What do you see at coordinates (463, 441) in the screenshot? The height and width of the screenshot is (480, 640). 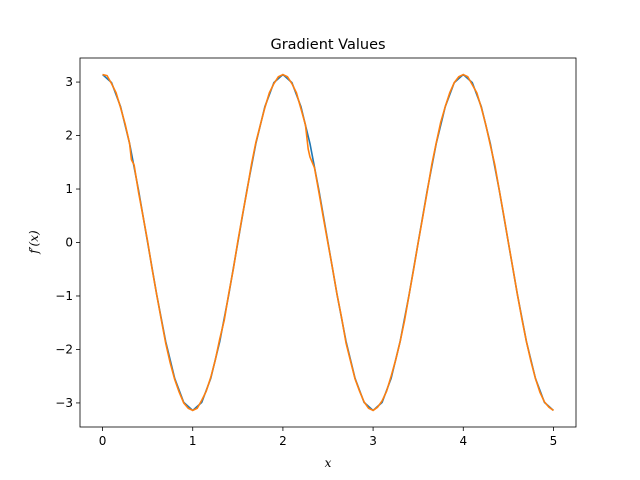 I see `x-tick-label: 4` at bounding box center [463, 441].